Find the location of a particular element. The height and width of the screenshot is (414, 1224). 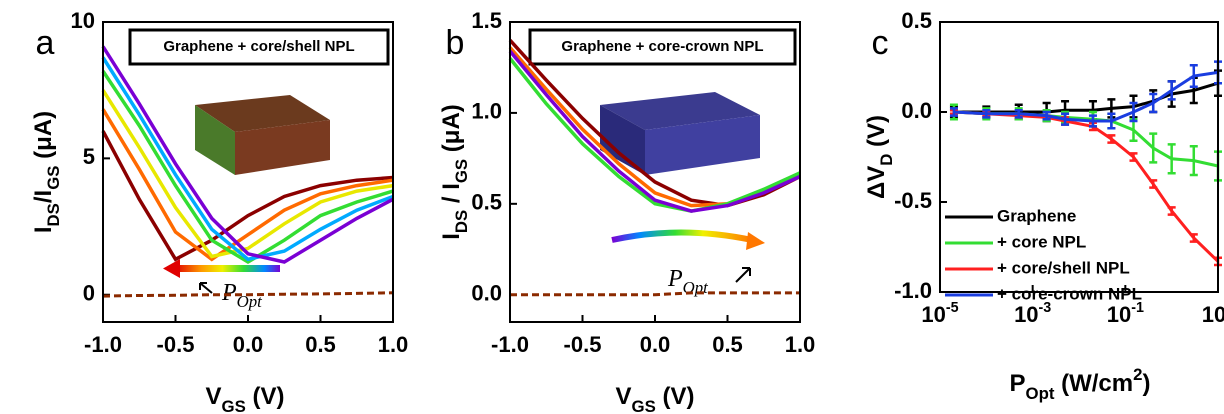

y-tick-label: 1.5 is located at coordinates (486, 20).